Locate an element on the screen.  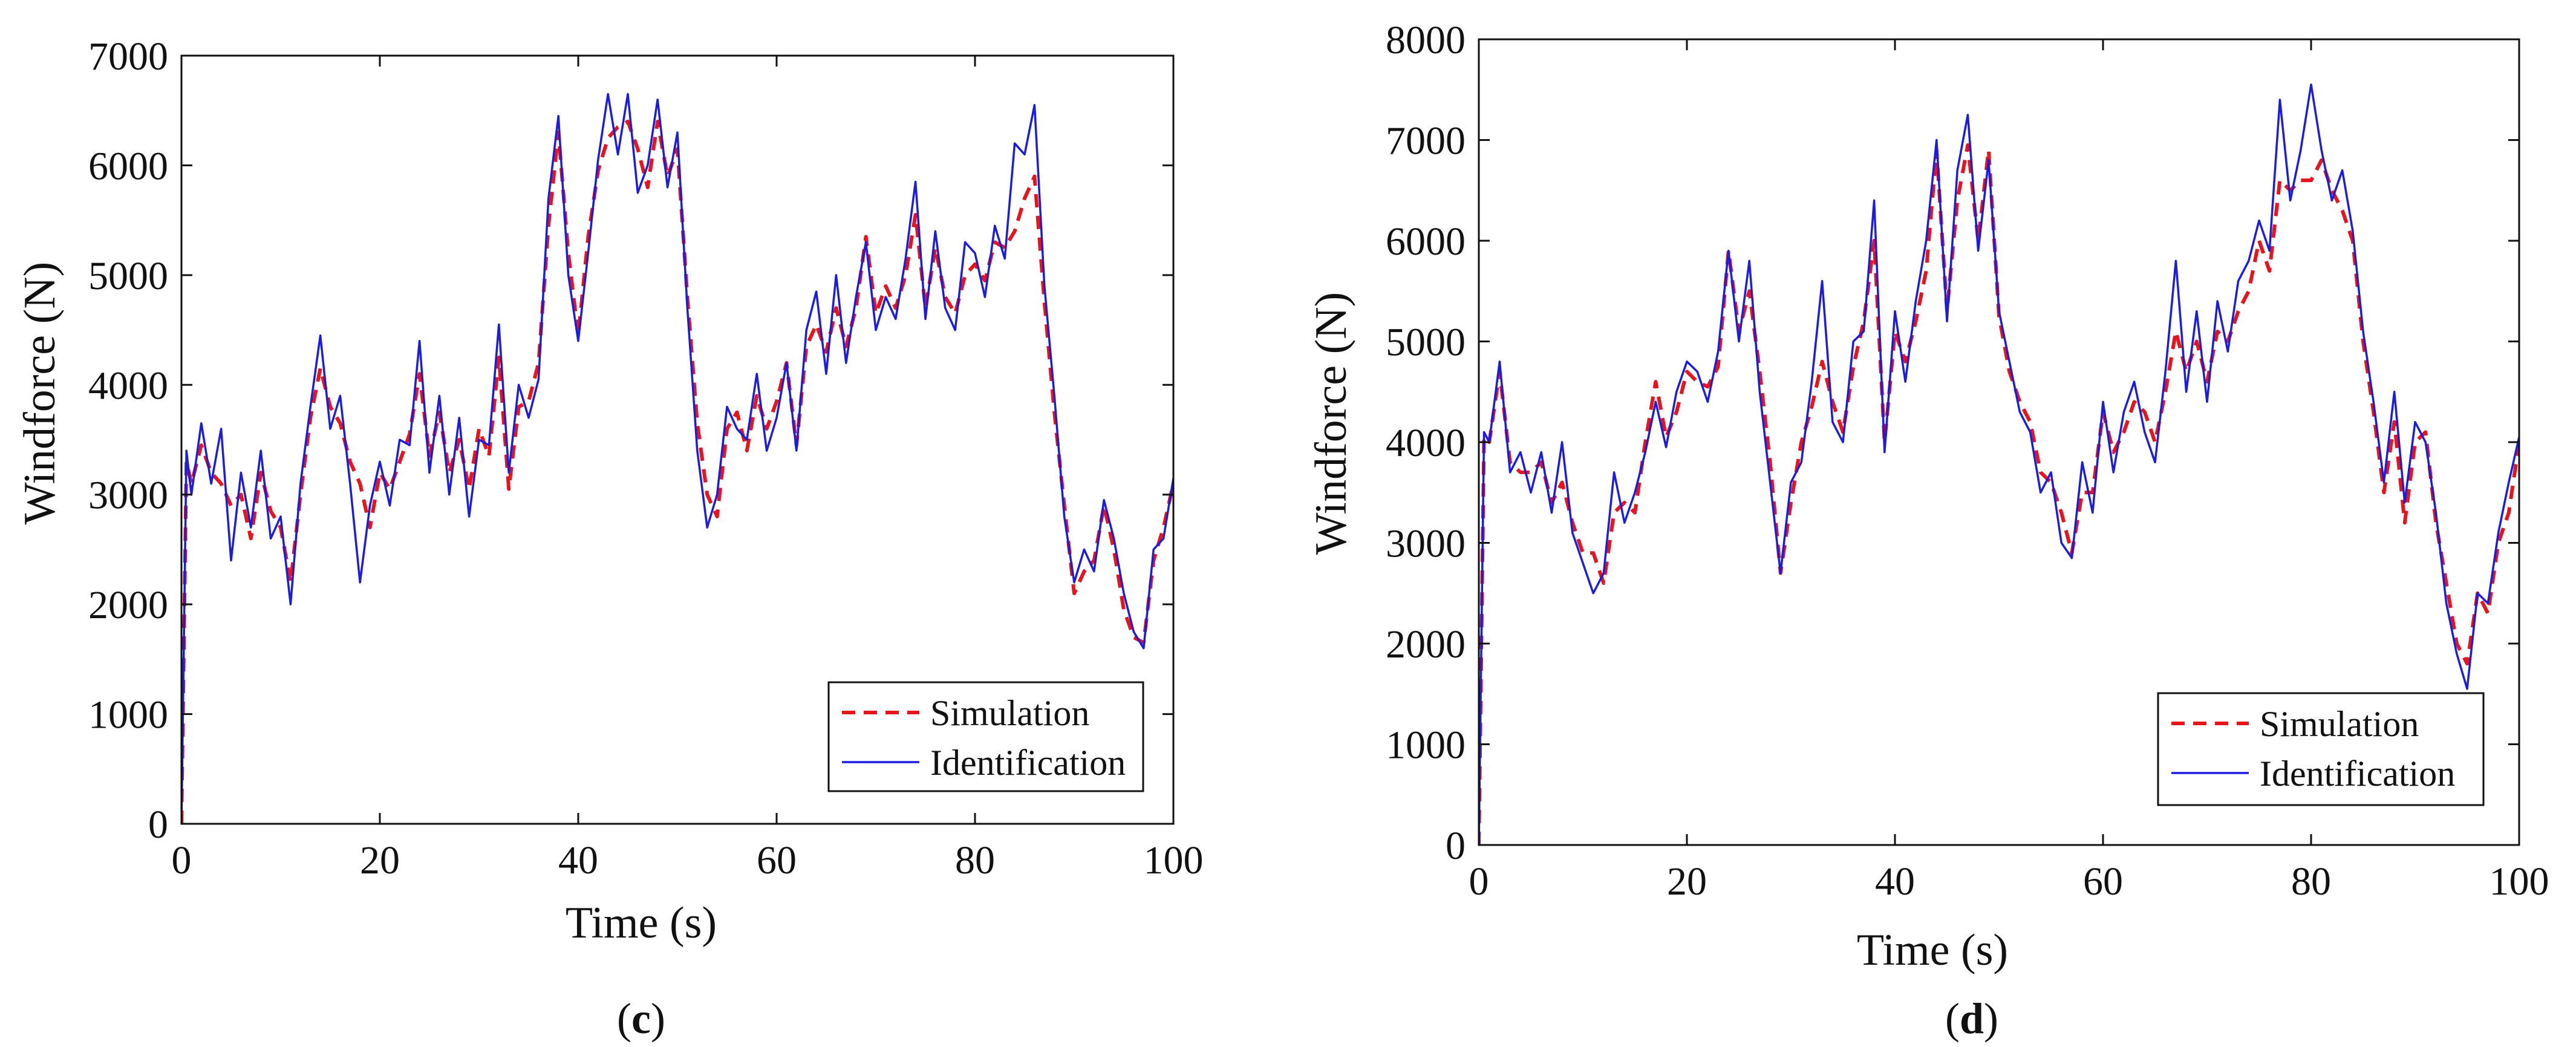
panel-label-d: (d) is located at coordinates (1971, 1018).